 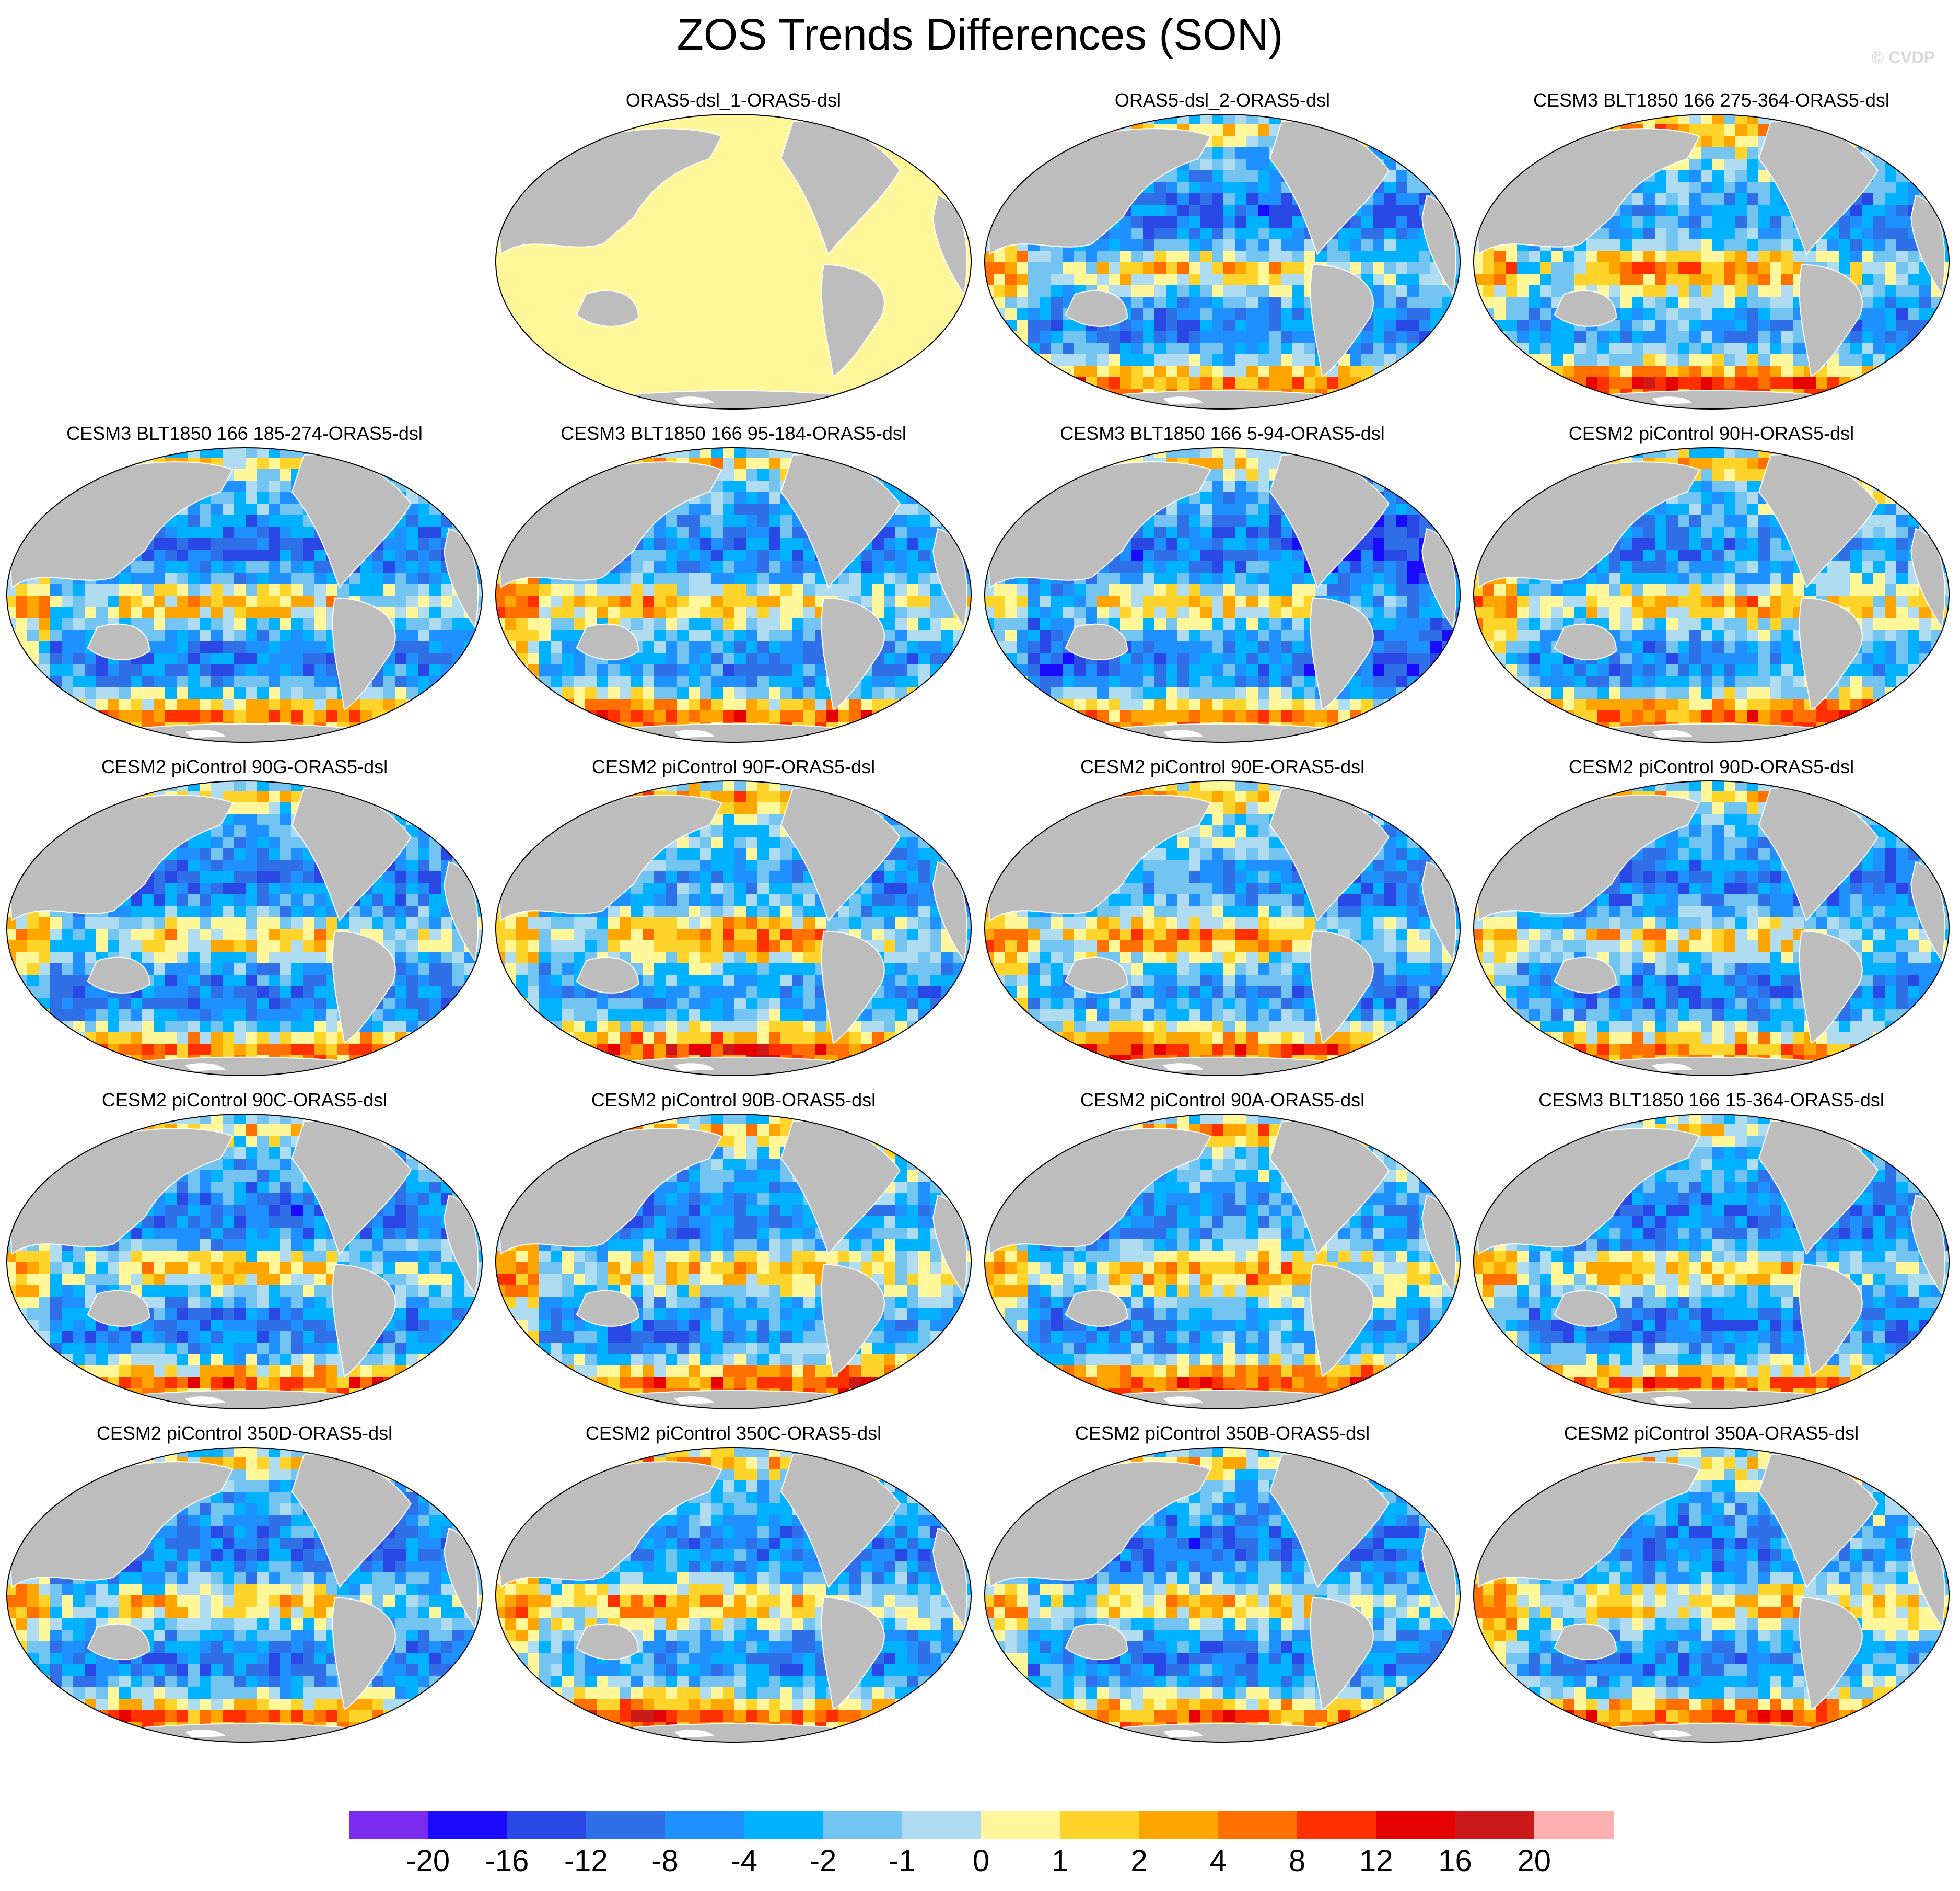 I want to click on panel-title: CESM3 BLT1850 166 95-184-ORAS5-dsl, so click(x=733, y=433).